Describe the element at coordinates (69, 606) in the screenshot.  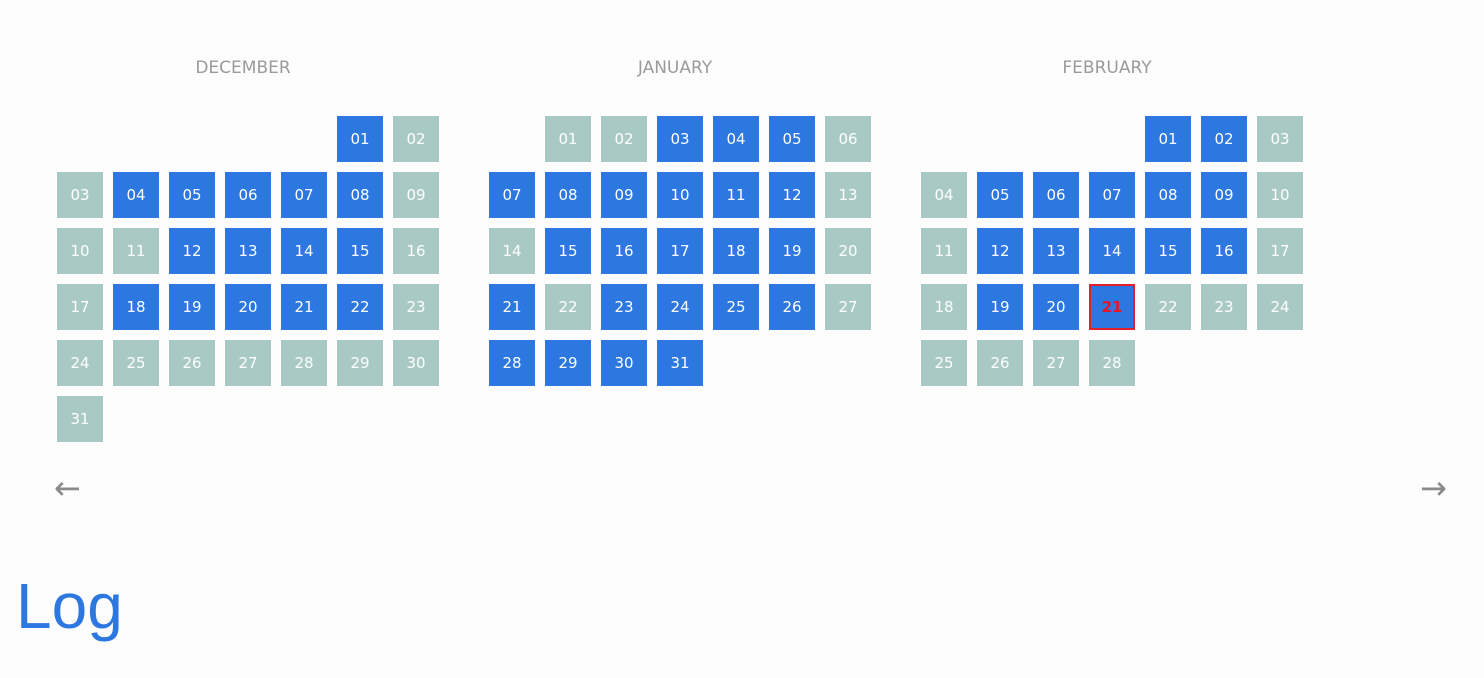
I see `log-heading: Log` at that location.